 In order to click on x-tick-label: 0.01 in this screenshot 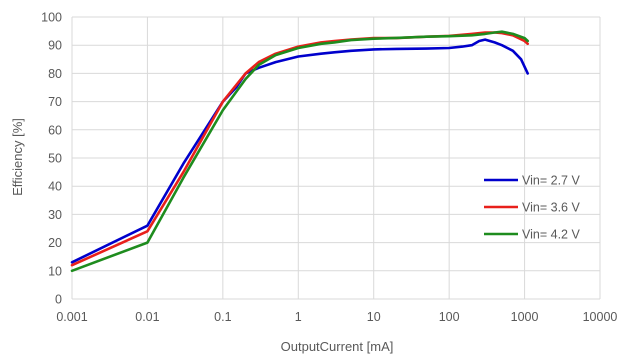, I will do `click(147, 317)`.